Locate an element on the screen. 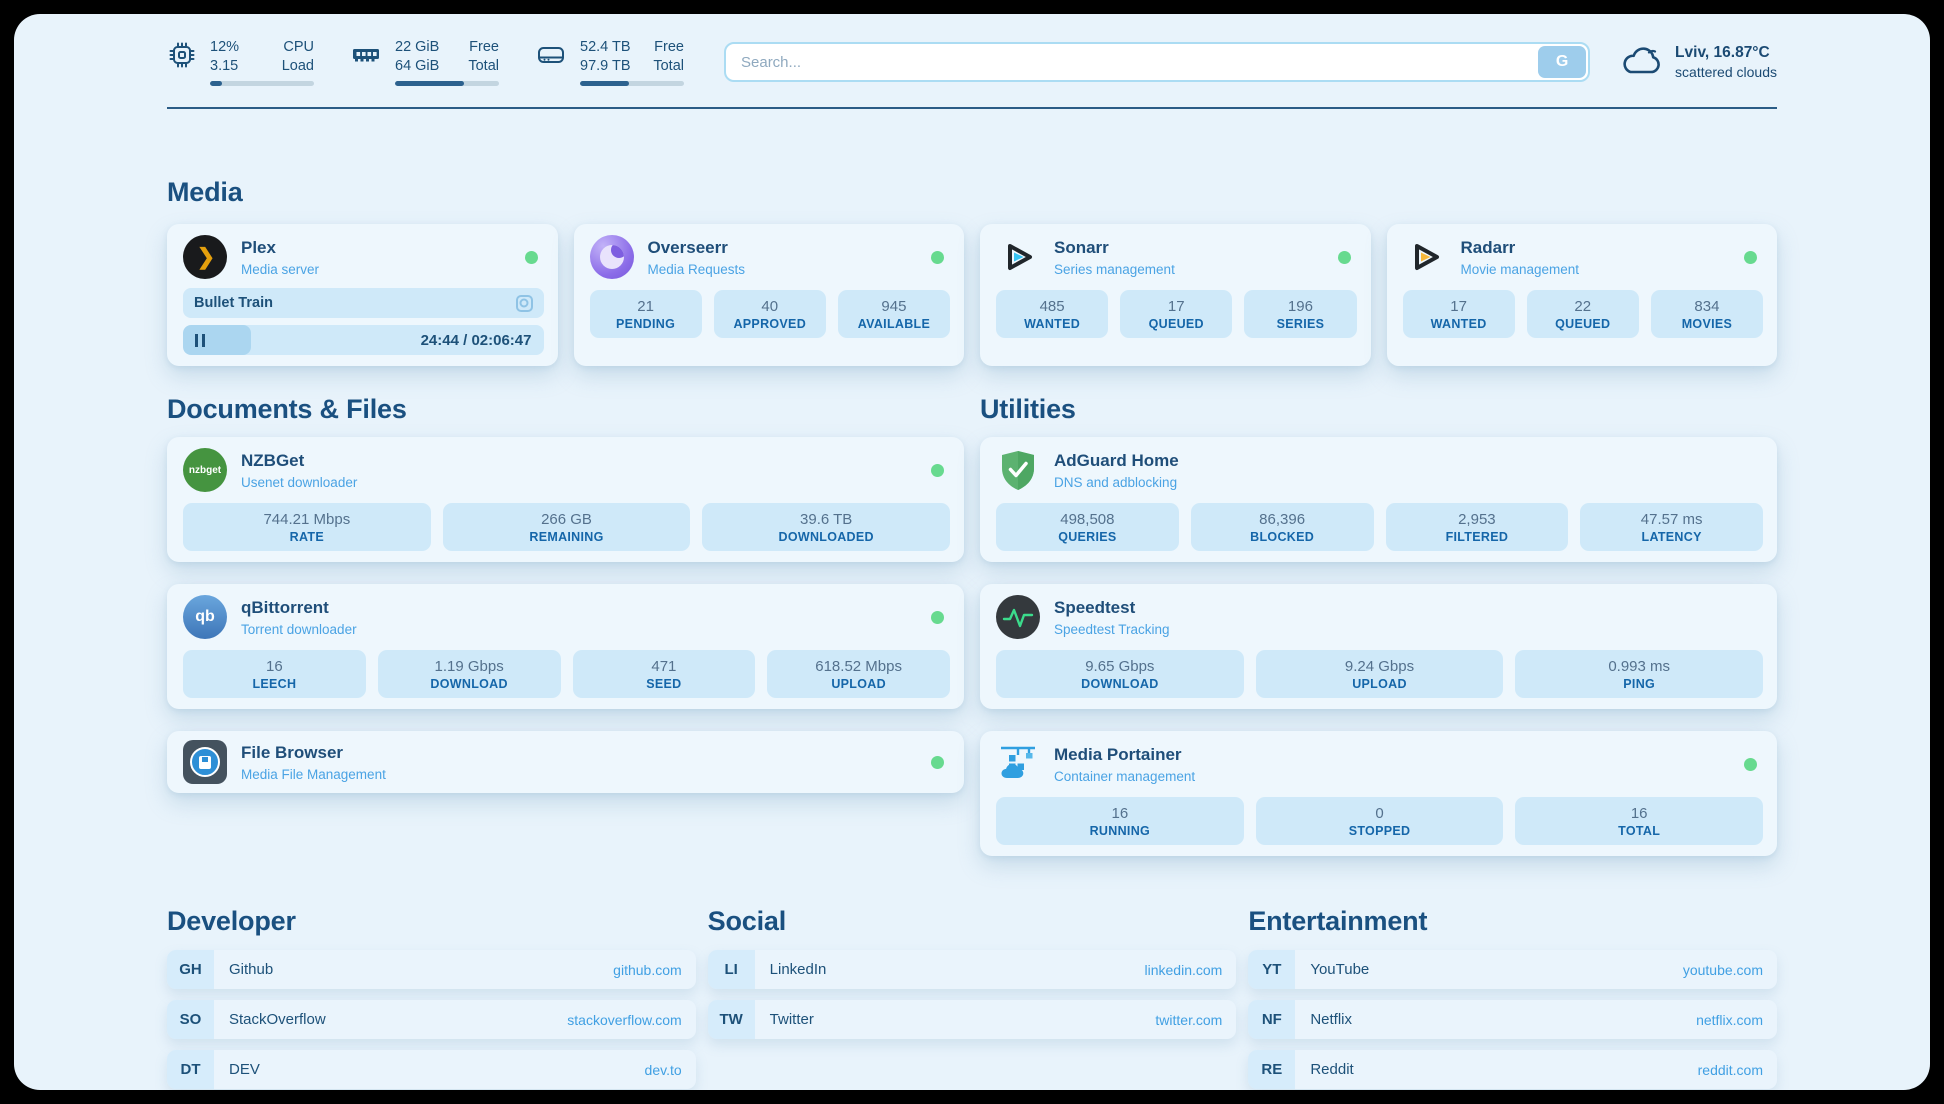 The image size is (1944, 1104). app-description: Movie management is located at coordinates (1520, 269).